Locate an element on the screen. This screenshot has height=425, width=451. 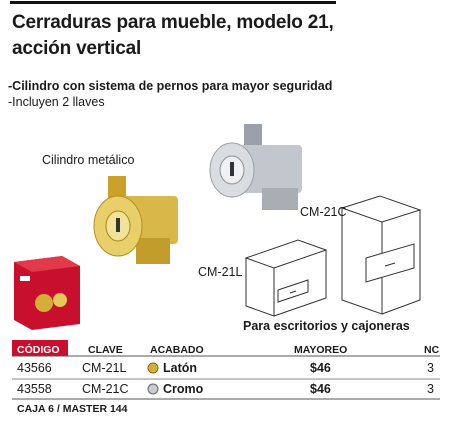
image-label: Para escritorios y cajoneras is located at coordinates (326, 326).